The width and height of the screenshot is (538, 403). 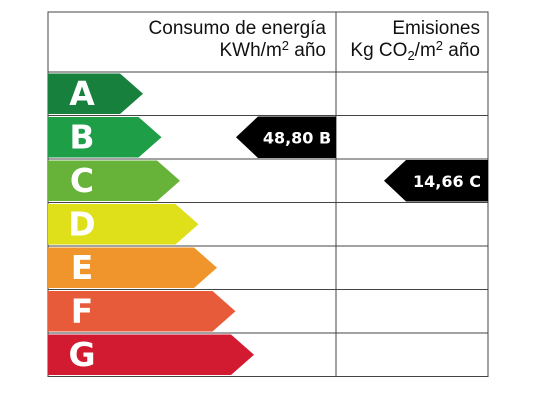 I want to click on indicators: 48,80 B 14,66 C, so click(x=362, y=159).